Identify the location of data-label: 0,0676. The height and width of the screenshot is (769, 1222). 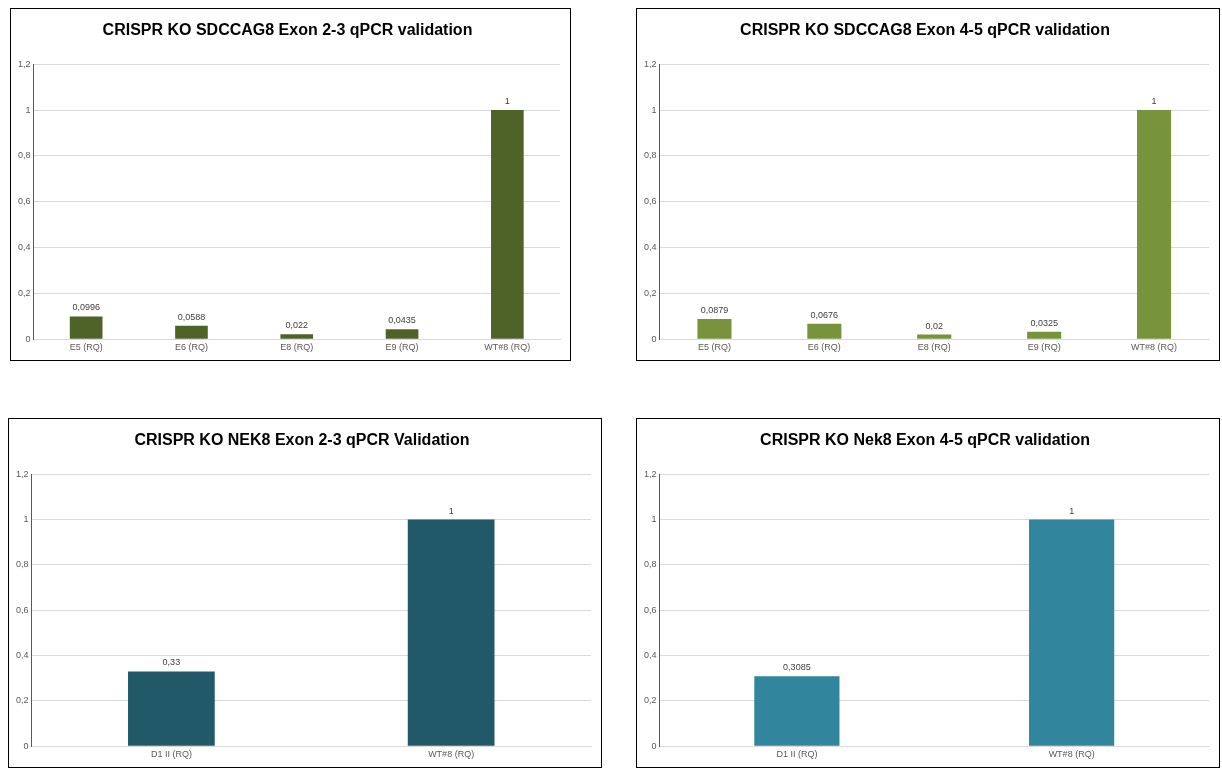
(824, 314).